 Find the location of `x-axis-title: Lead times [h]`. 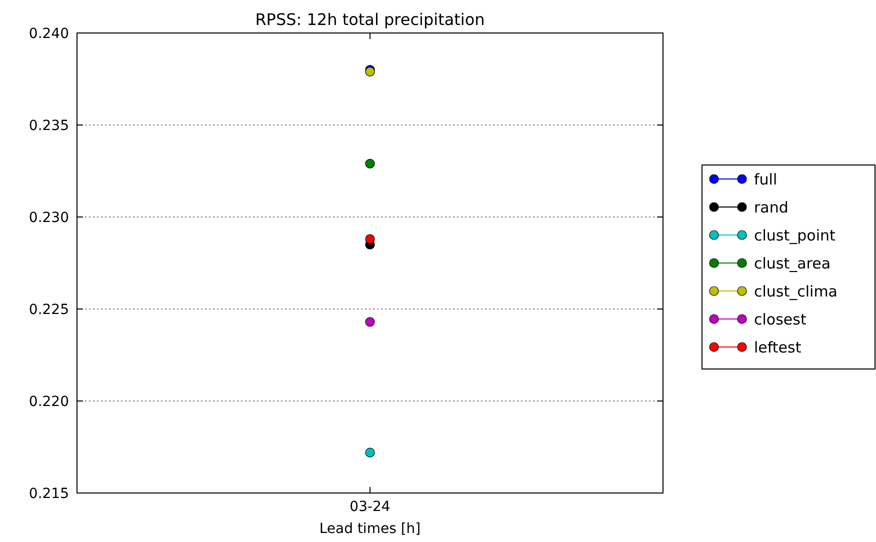

x-axis-title: Lead times [h] is located at coordinates (370, 529).